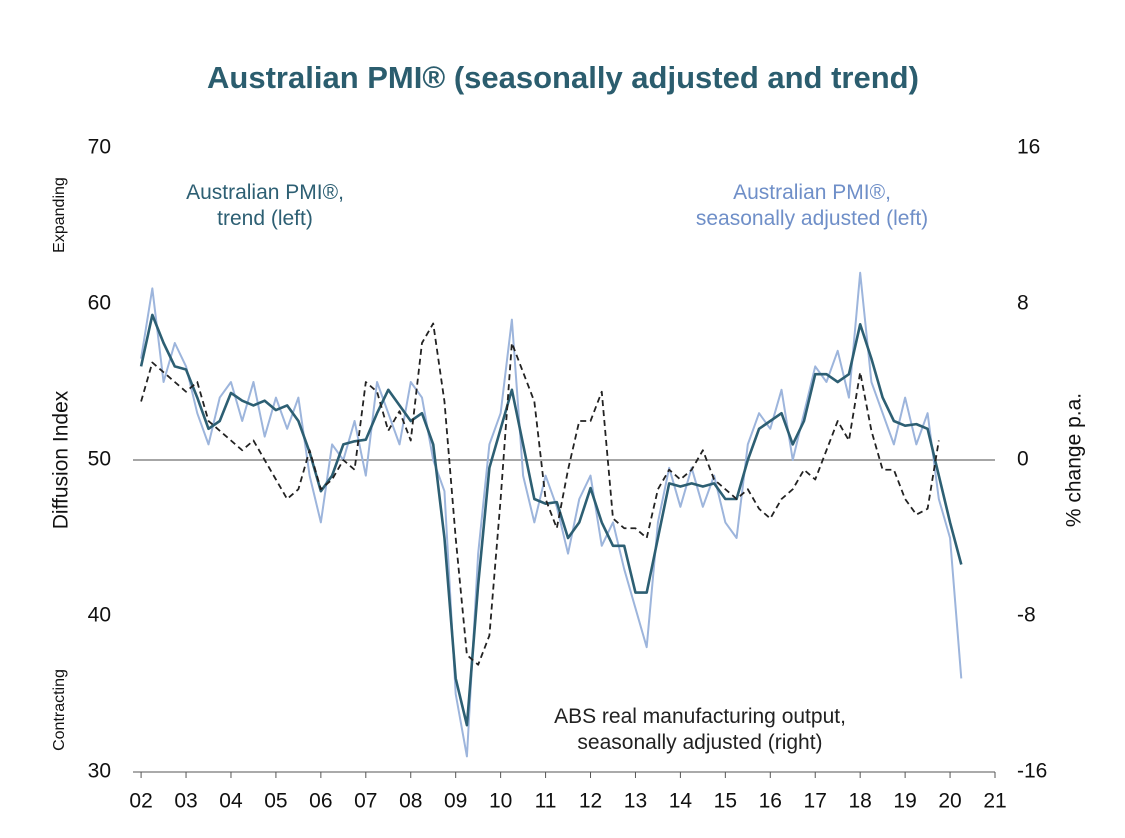  What do you see at coordinates (59, 215) in the screenshot?
I see `expanding-label: Expanding` at bounding box center [59, 215].